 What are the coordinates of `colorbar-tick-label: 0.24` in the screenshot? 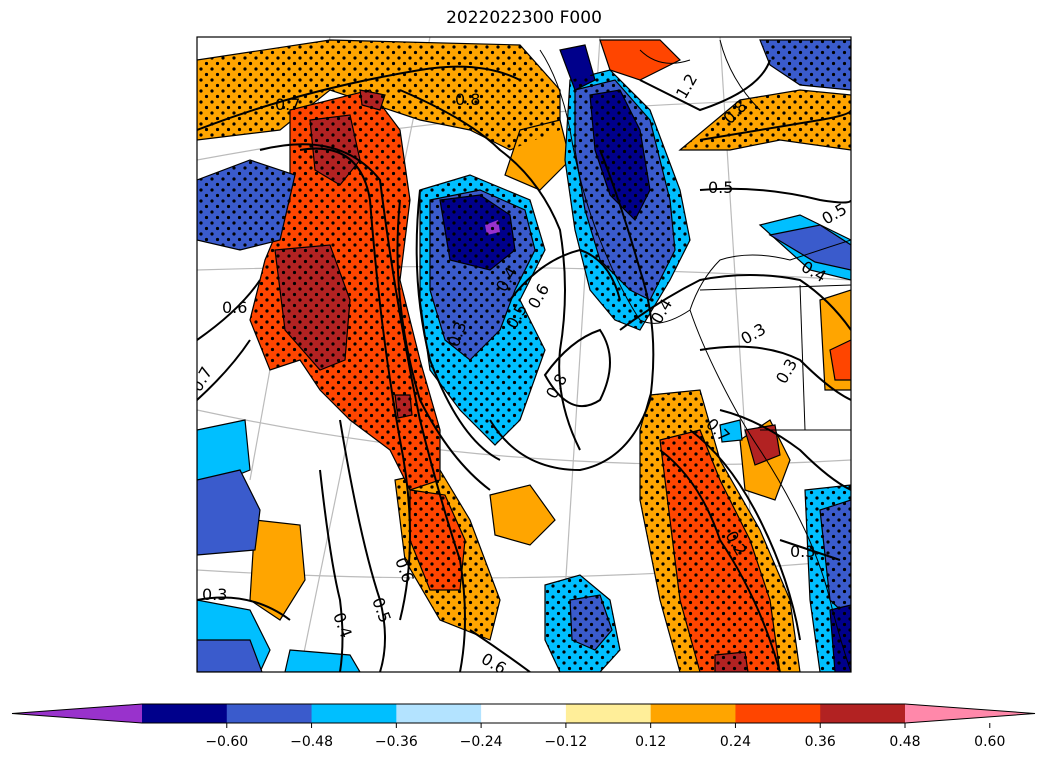 It's located at (735, 742).